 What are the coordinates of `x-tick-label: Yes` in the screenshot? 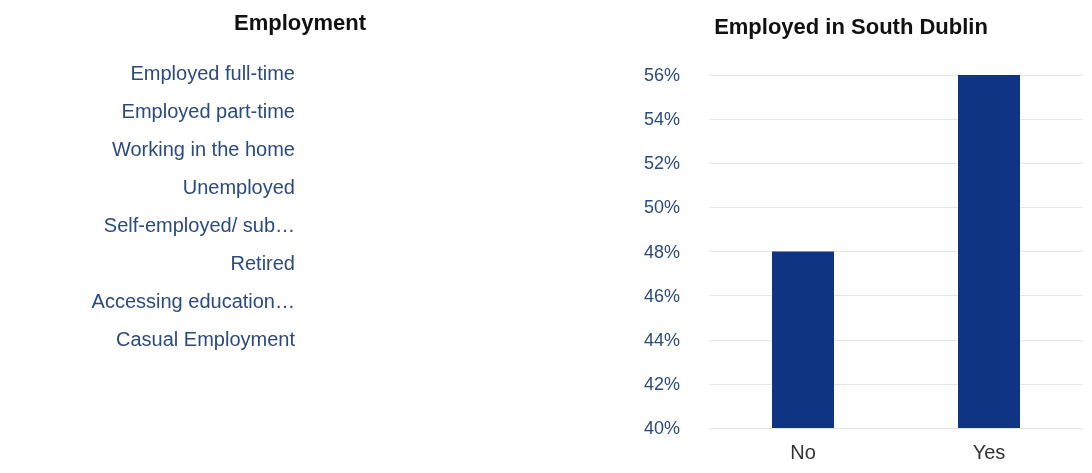 It's located at (989, 452).